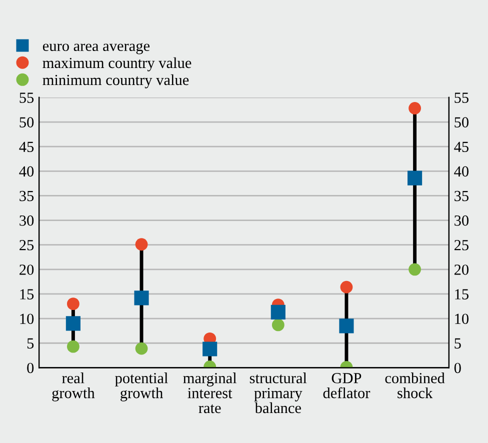  Describe the element at coordinates (27, 196) in the screenshot. I see `y-tick-label: 35` at that location.